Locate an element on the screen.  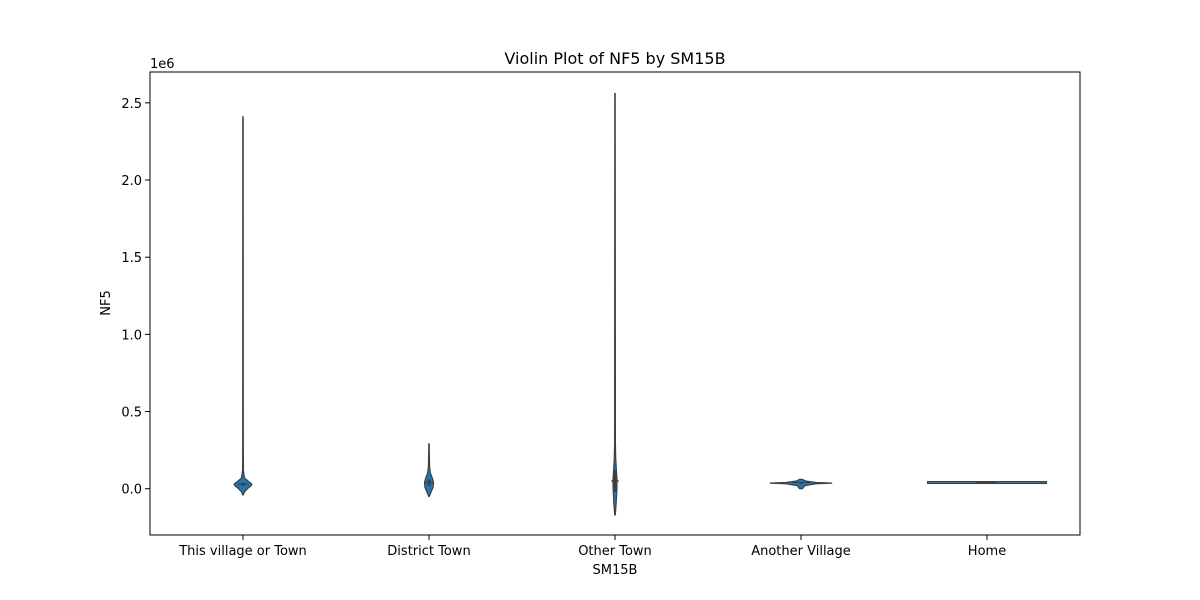
y-tick-label: 1.0 is located at coordinates (131, 335).